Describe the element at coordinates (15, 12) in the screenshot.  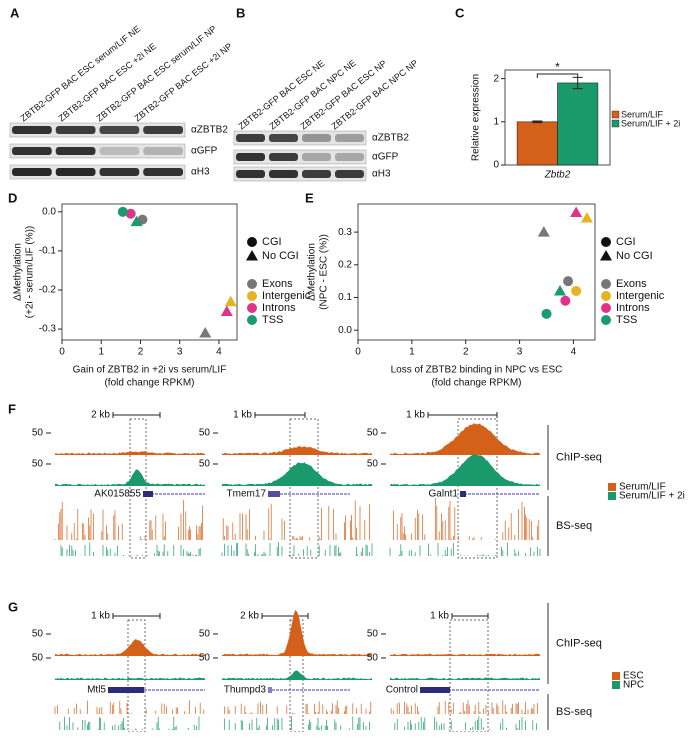
I see `panel-letter: A` at that location.